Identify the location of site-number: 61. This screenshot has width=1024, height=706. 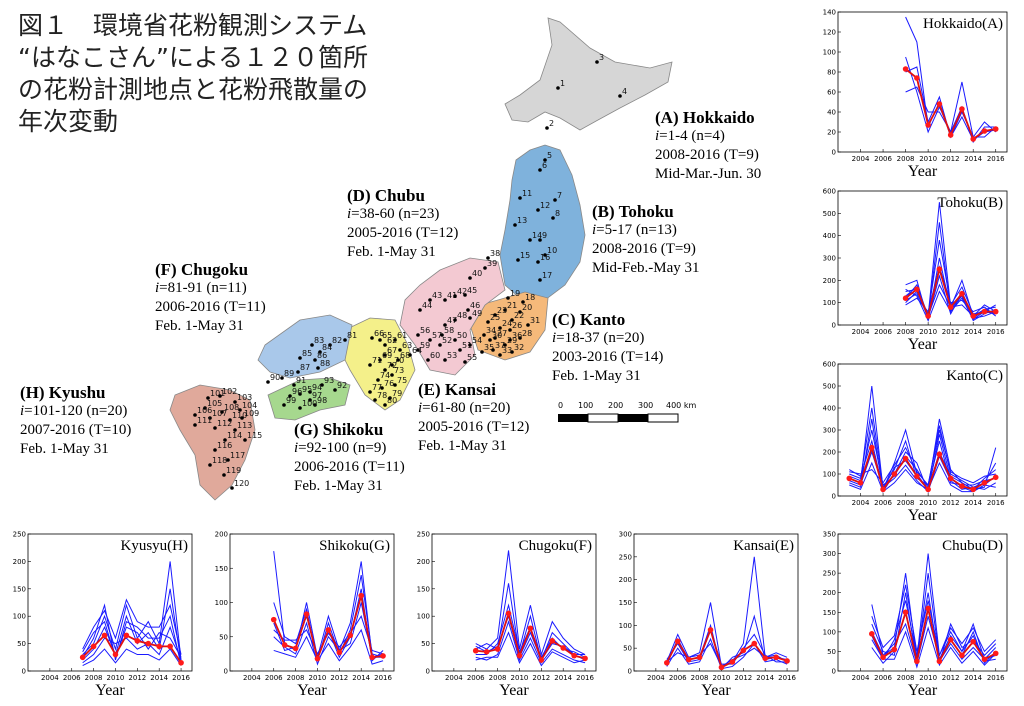
(402, 335).